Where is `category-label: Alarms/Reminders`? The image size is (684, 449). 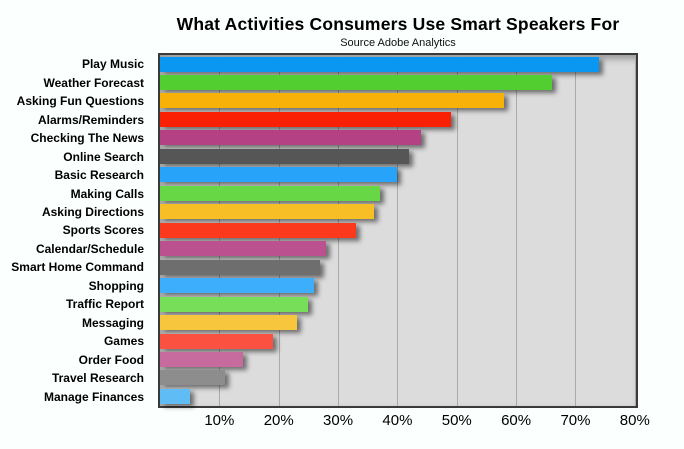
category-label: Alarms/Reminders is located at coordinates (90, 119).